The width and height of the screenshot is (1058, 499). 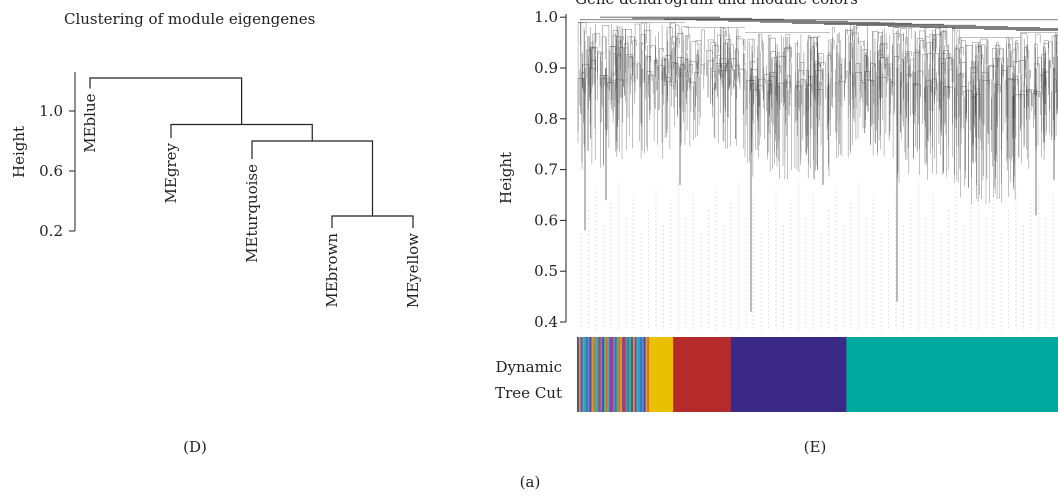 What do you see at coordinates (528, 367) in the screenshot?
I see `color-bar-label-line1: Dynamic` at bounding box center [528, 367].